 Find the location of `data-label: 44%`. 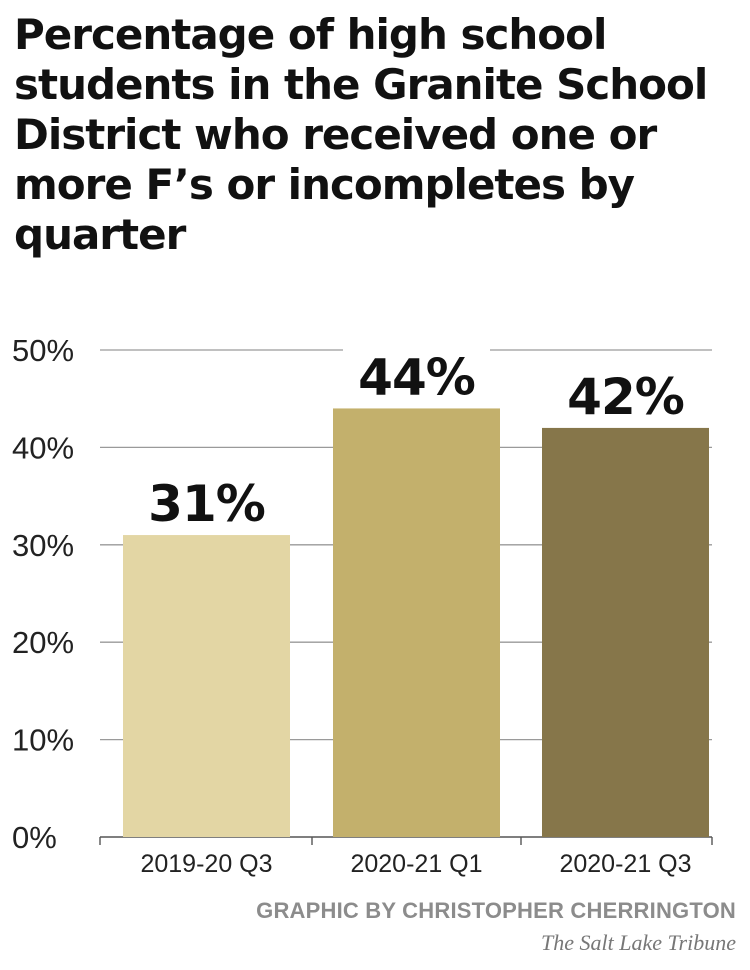

data-label: 44% is located at coordinates (416, 377).